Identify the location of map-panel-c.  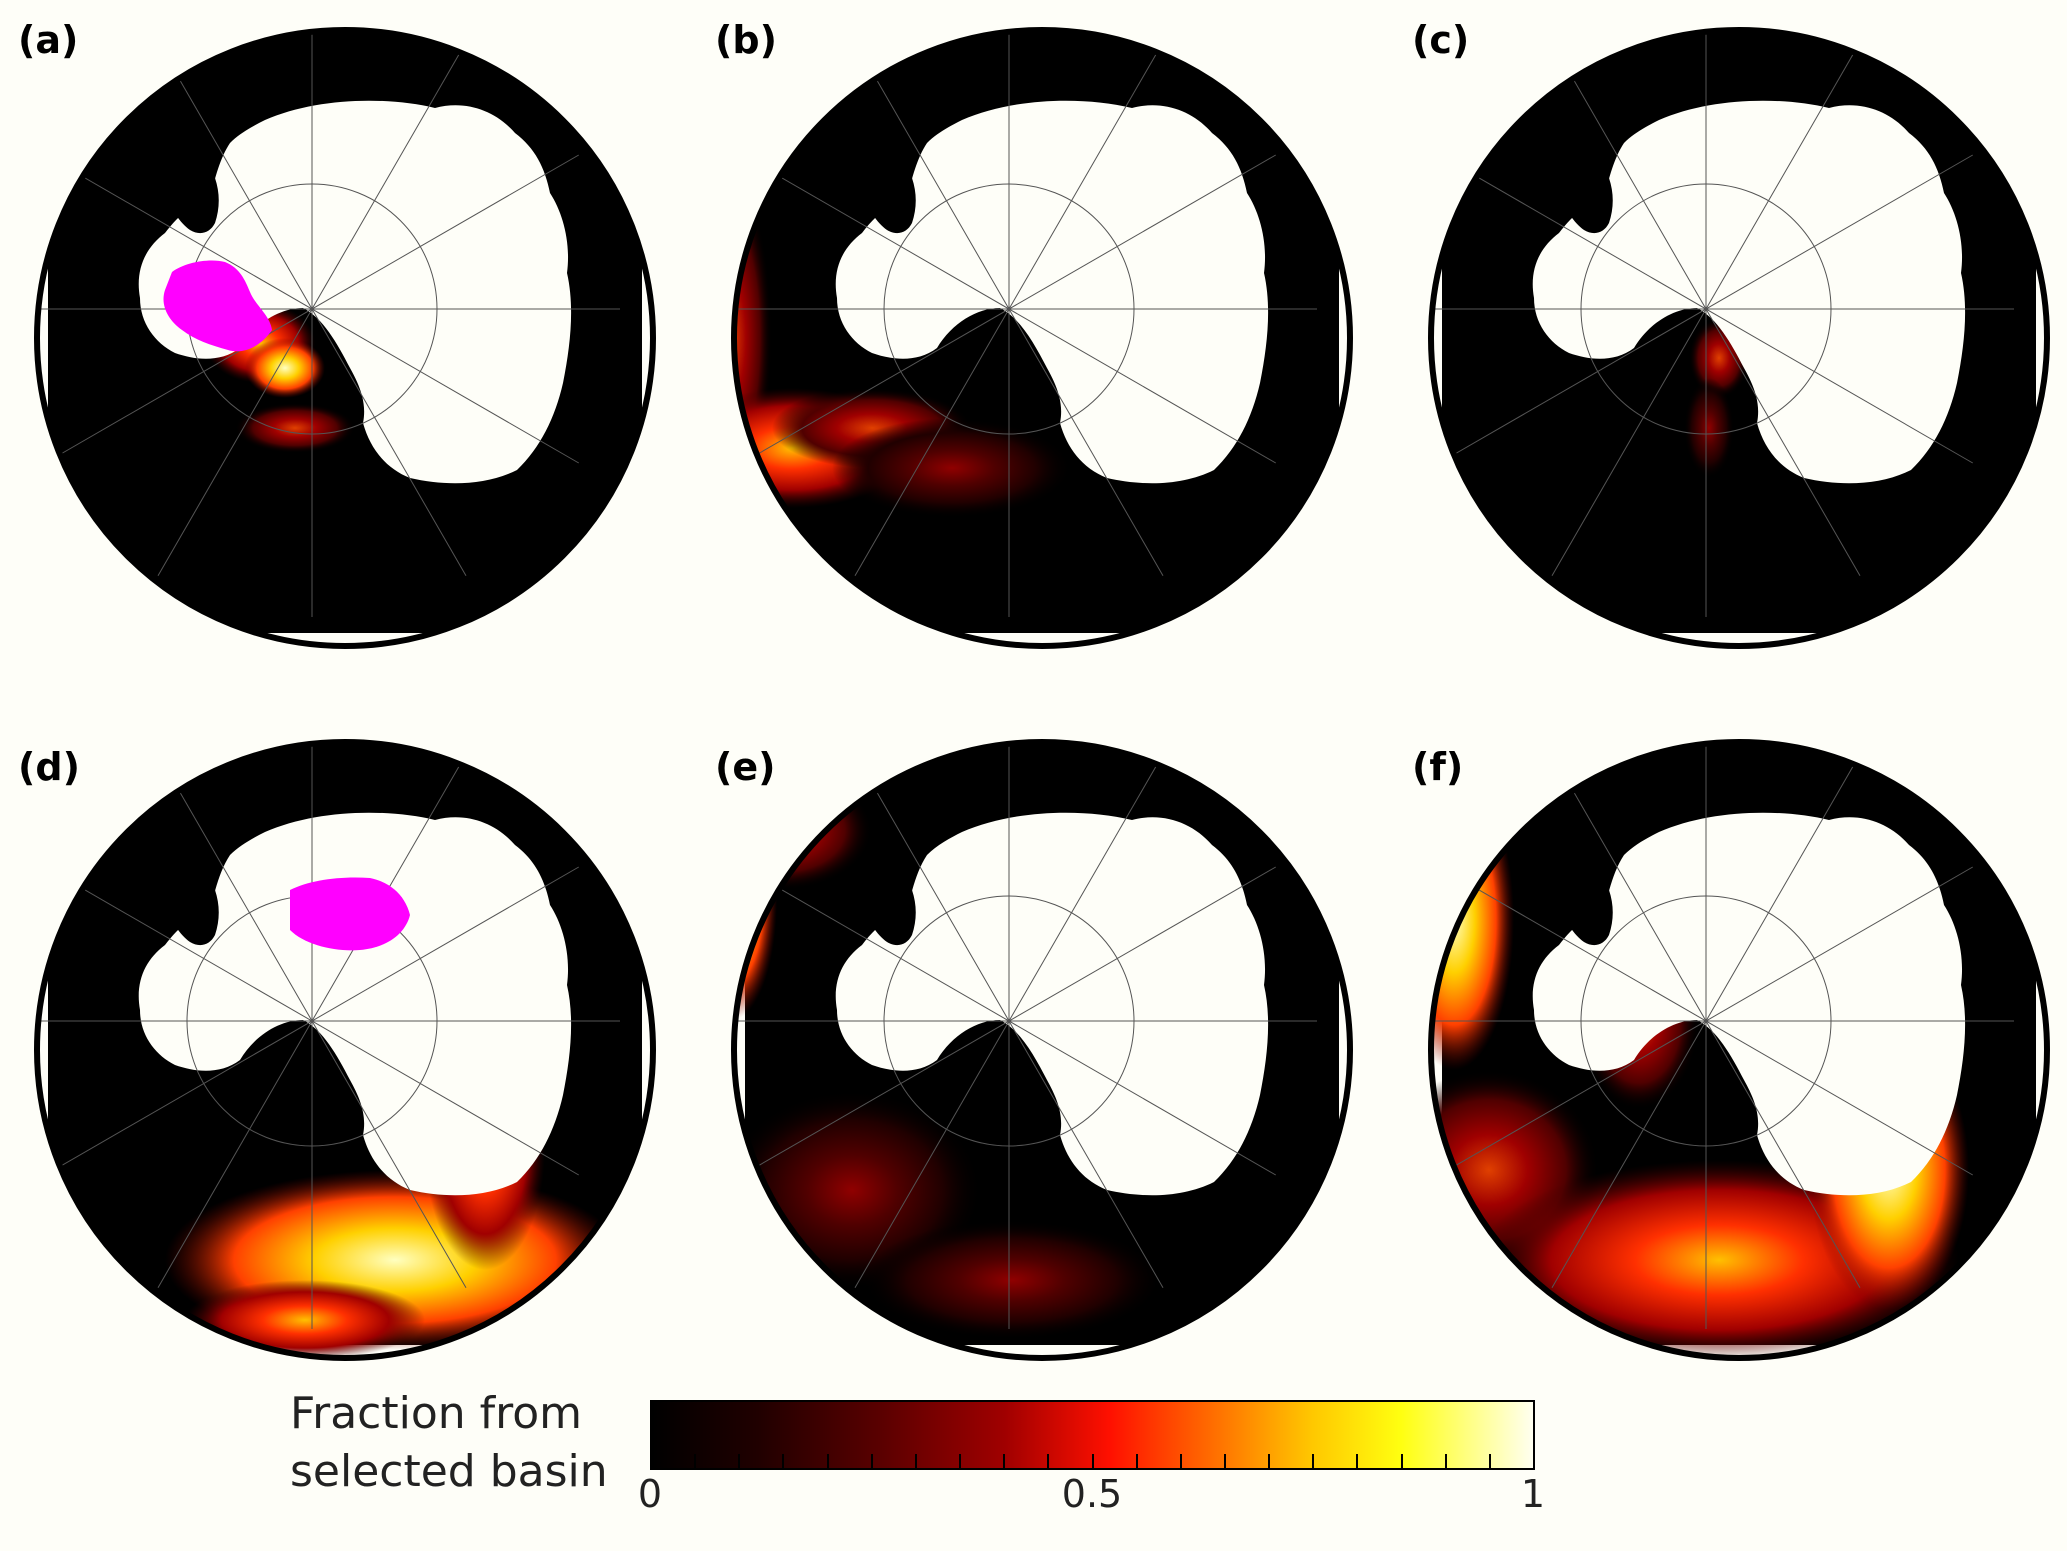
(1738, 338).